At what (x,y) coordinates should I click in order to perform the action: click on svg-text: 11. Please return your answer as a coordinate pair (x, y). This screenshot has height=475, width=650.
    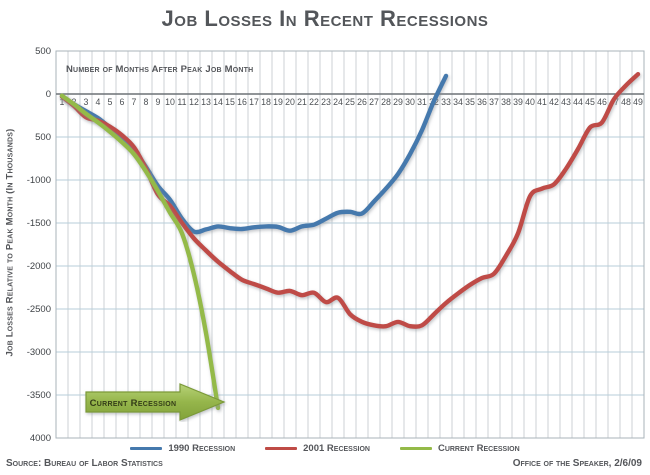
    Looking at the image, I should click on (181, 102).